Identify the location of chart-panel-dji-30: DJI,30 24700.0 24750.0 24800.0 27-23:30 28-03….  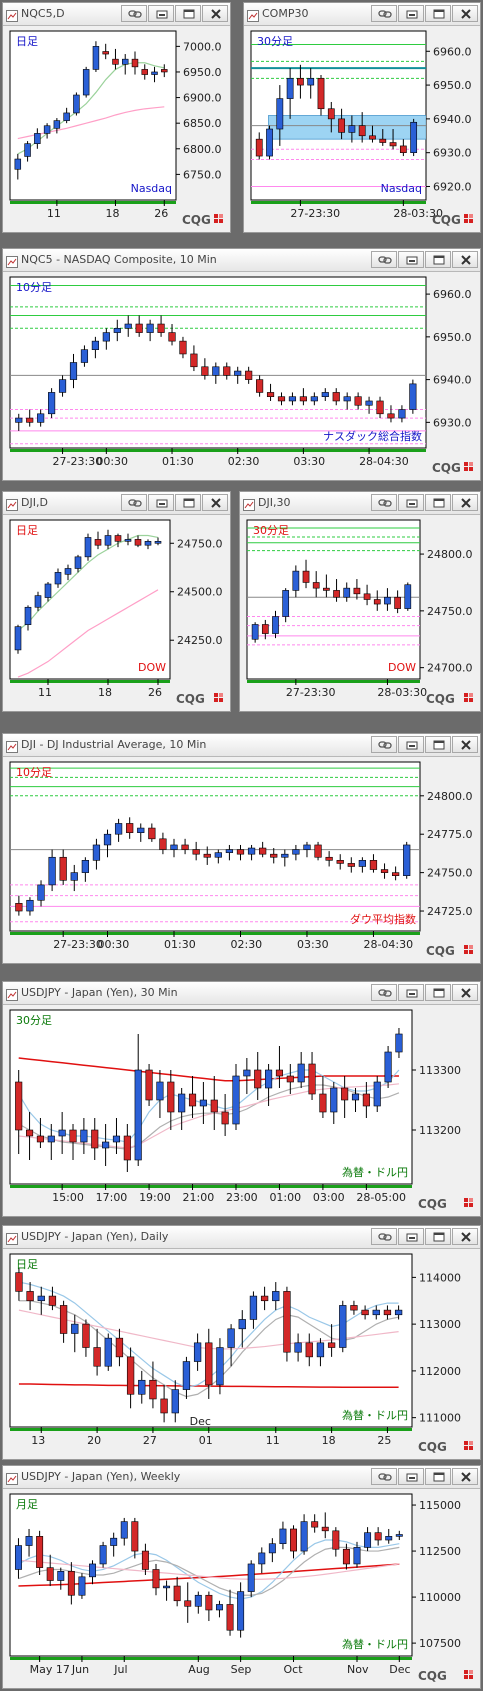
(360, 601).